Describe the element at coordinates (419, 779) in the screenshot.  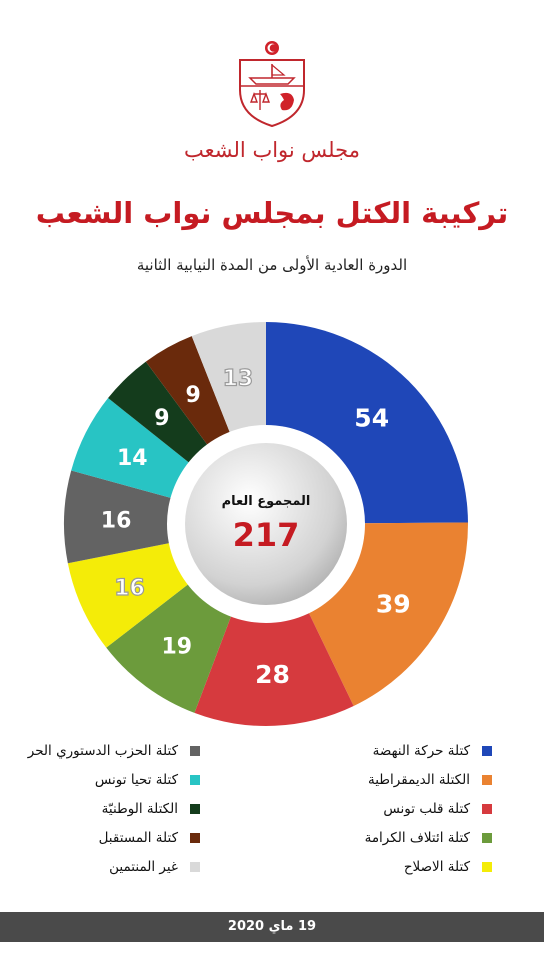
I see `legend-label: الكتلة الديمقراطية` at that location.